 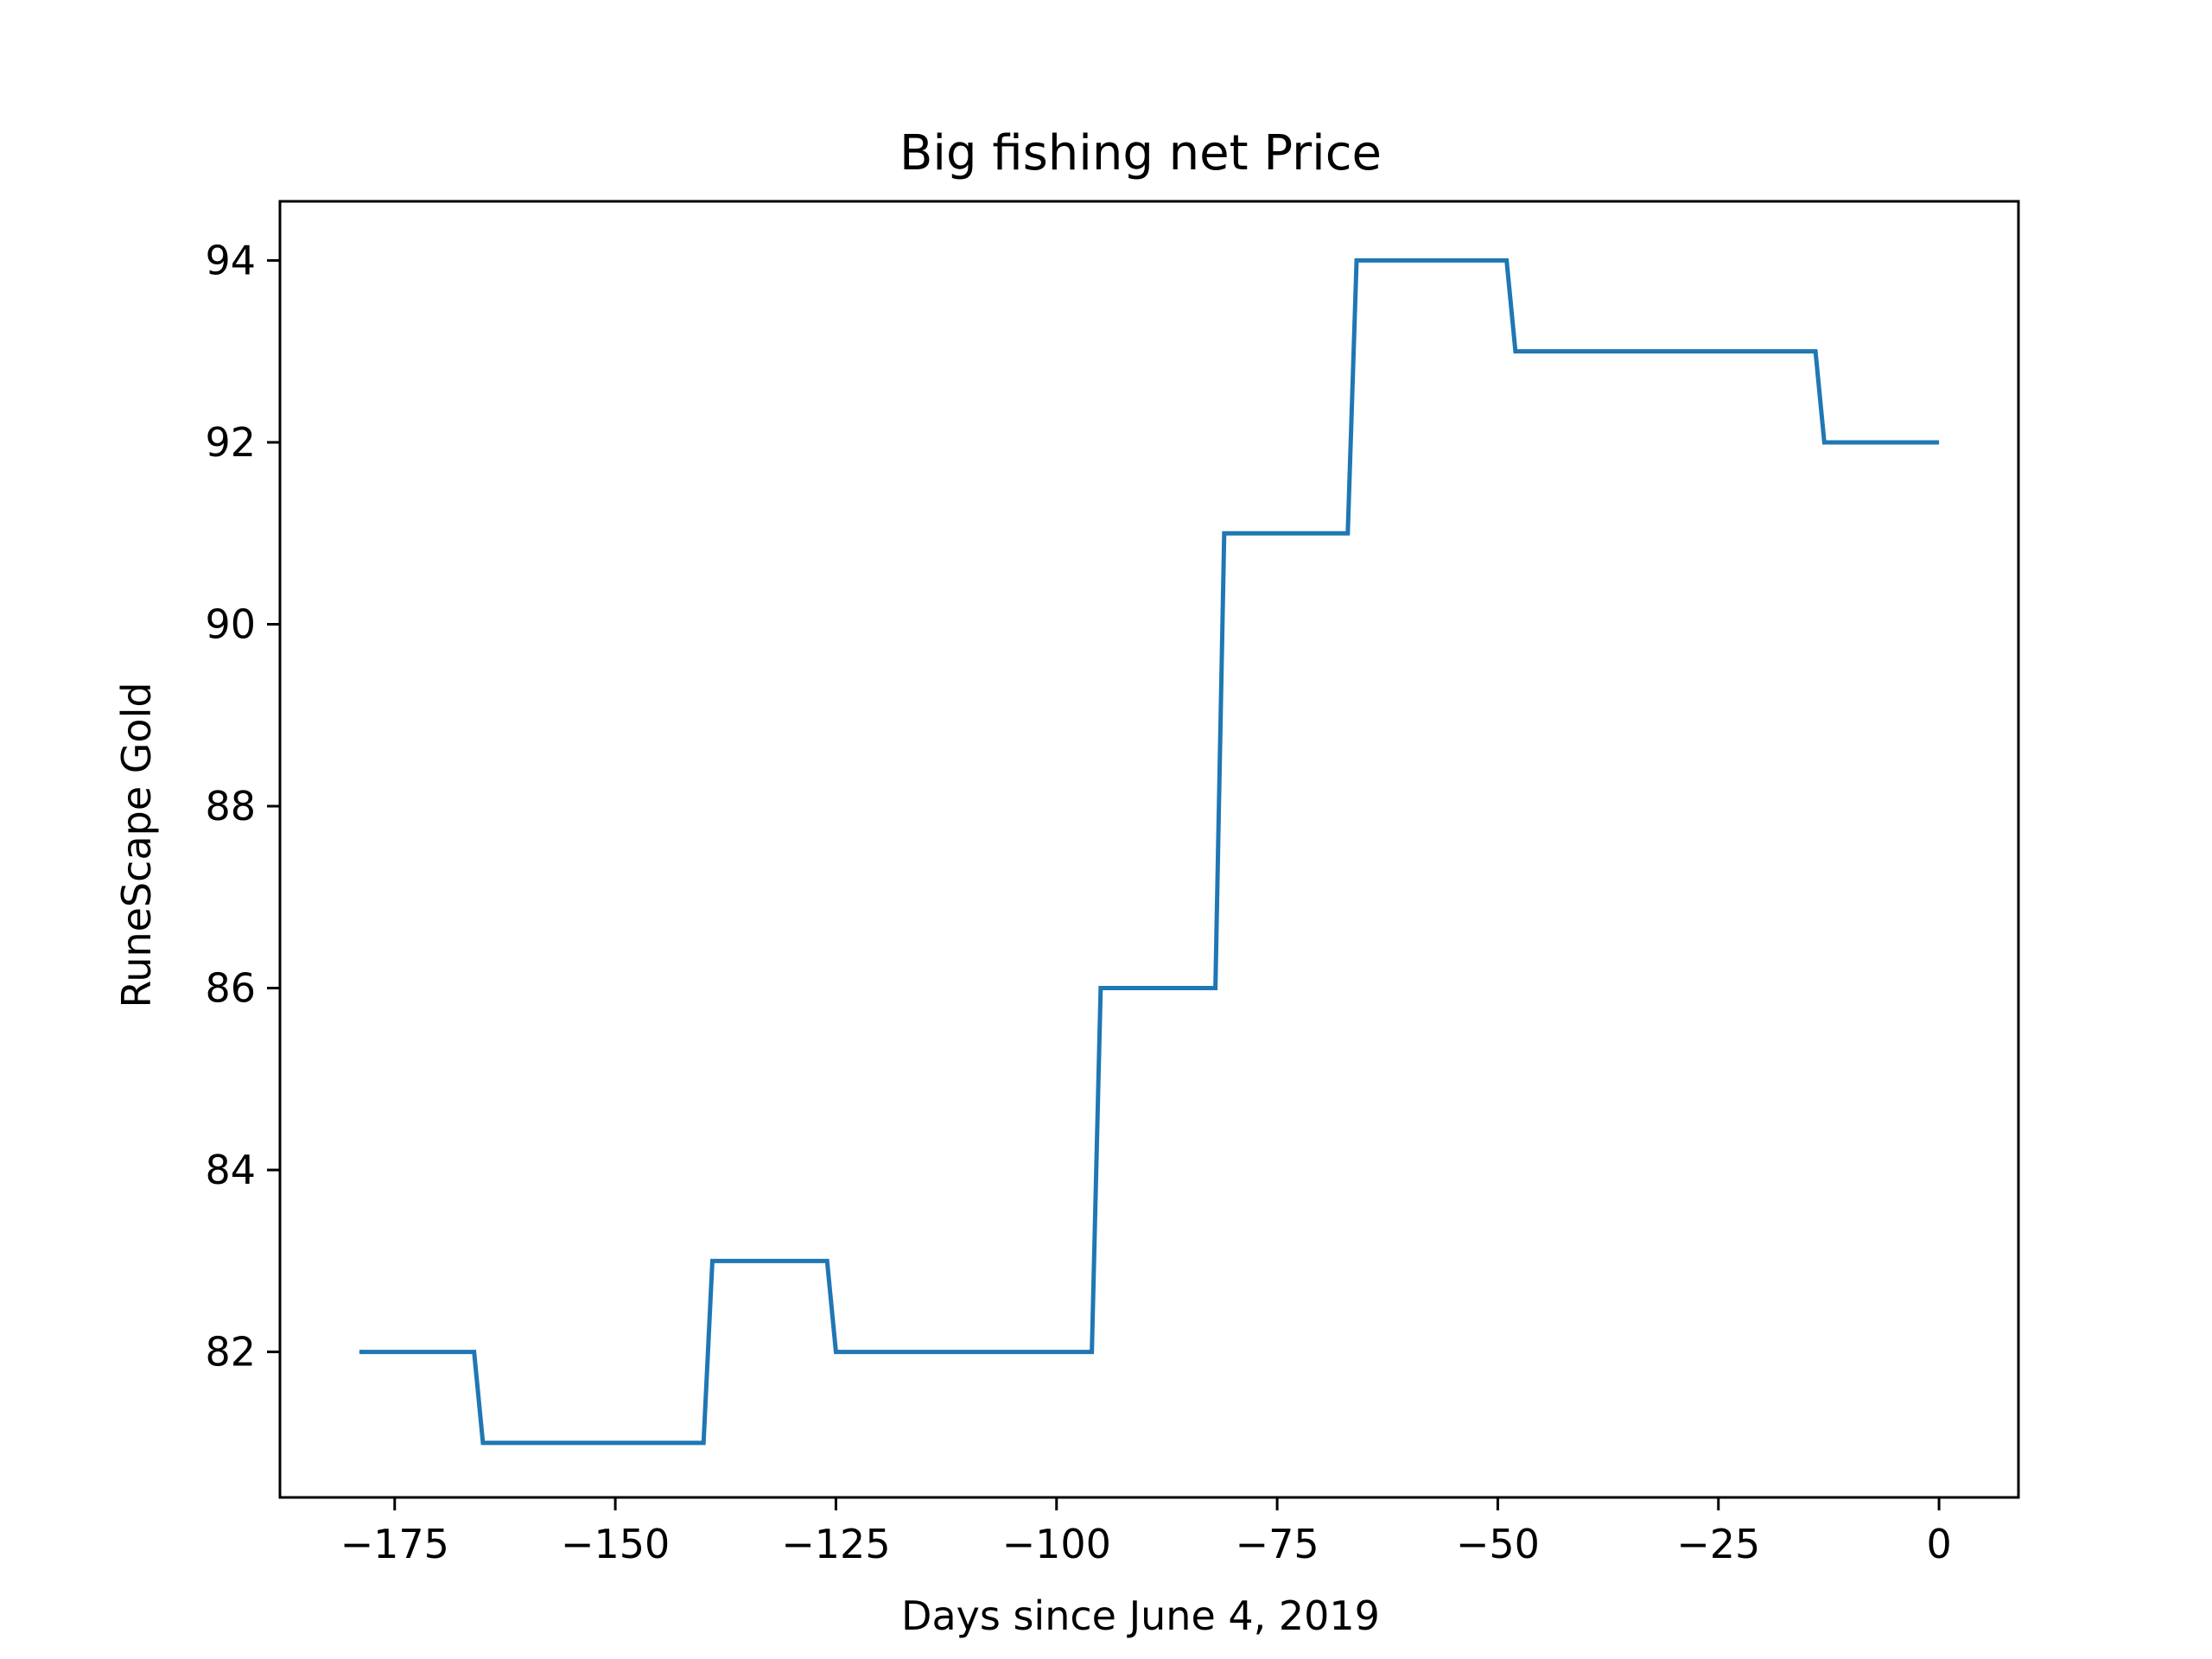 I want to click on x-tick-label: −125, so click(x=835, y=1544).